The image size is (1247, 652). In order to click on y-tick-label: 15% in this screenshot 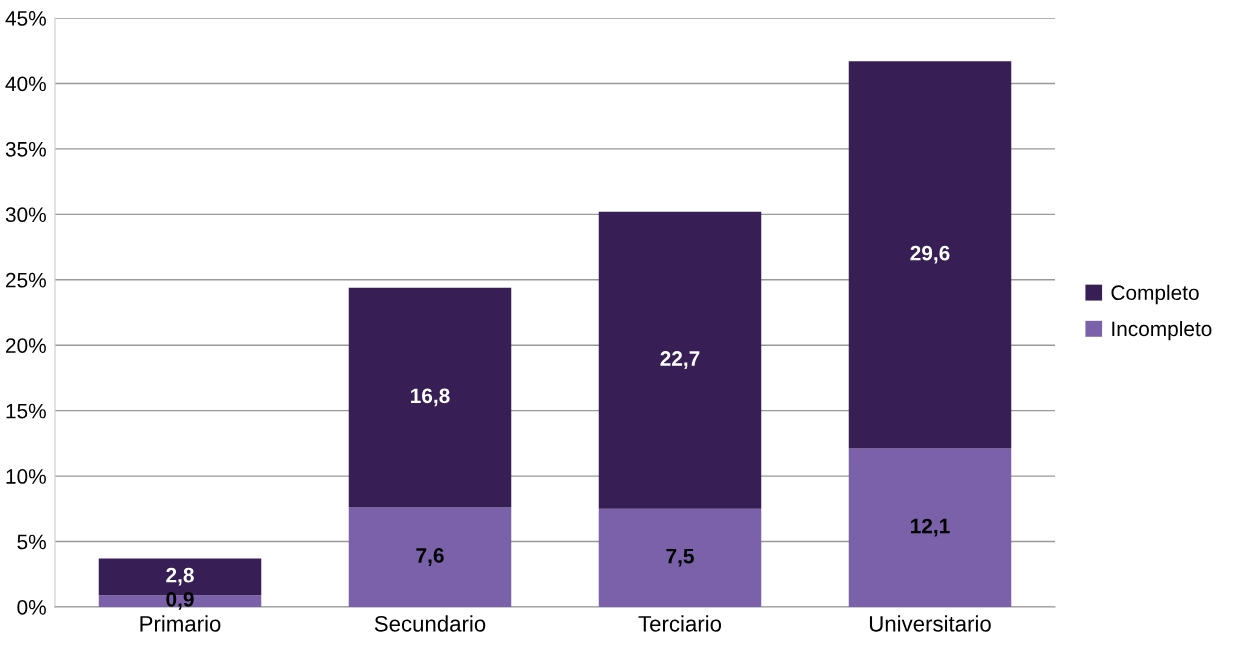, I will do `click(26, 411)`.